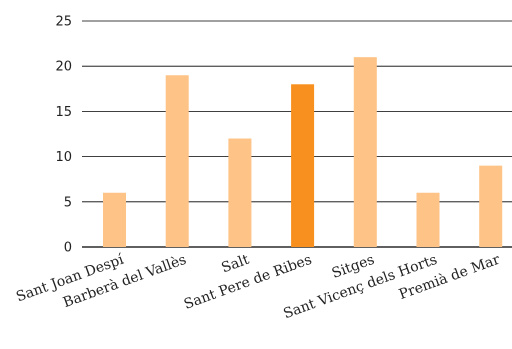 This screenshot has width=512, height=349. I want to click on y-tick-label: 20, so click(63, 67).